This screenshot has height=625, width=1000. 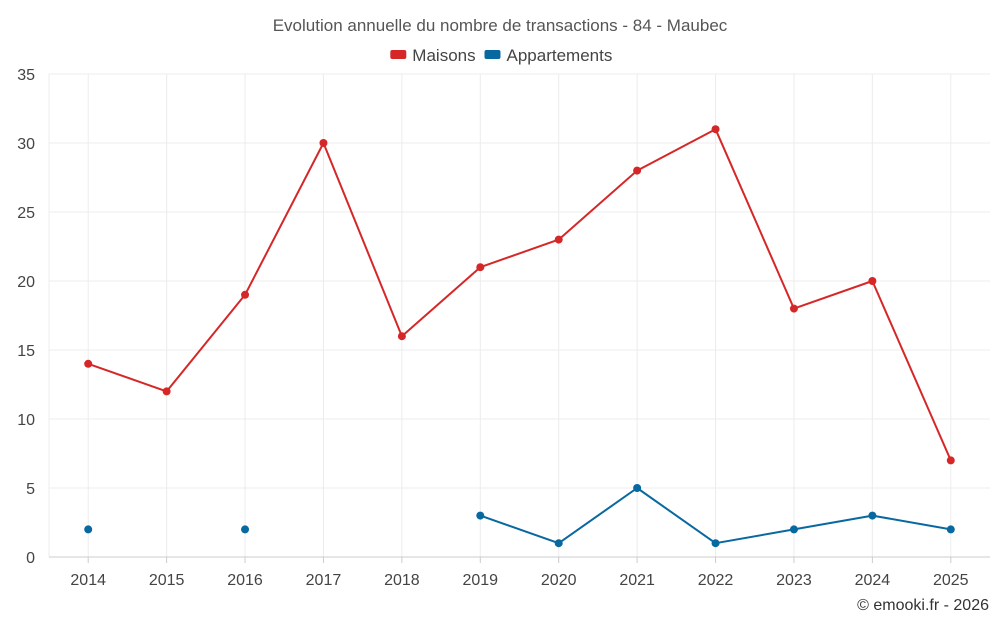 What do you see at coordinates (26, 75) in the screenshot?
I see `y-tick-label: 35` at bounding box center [26, 75].